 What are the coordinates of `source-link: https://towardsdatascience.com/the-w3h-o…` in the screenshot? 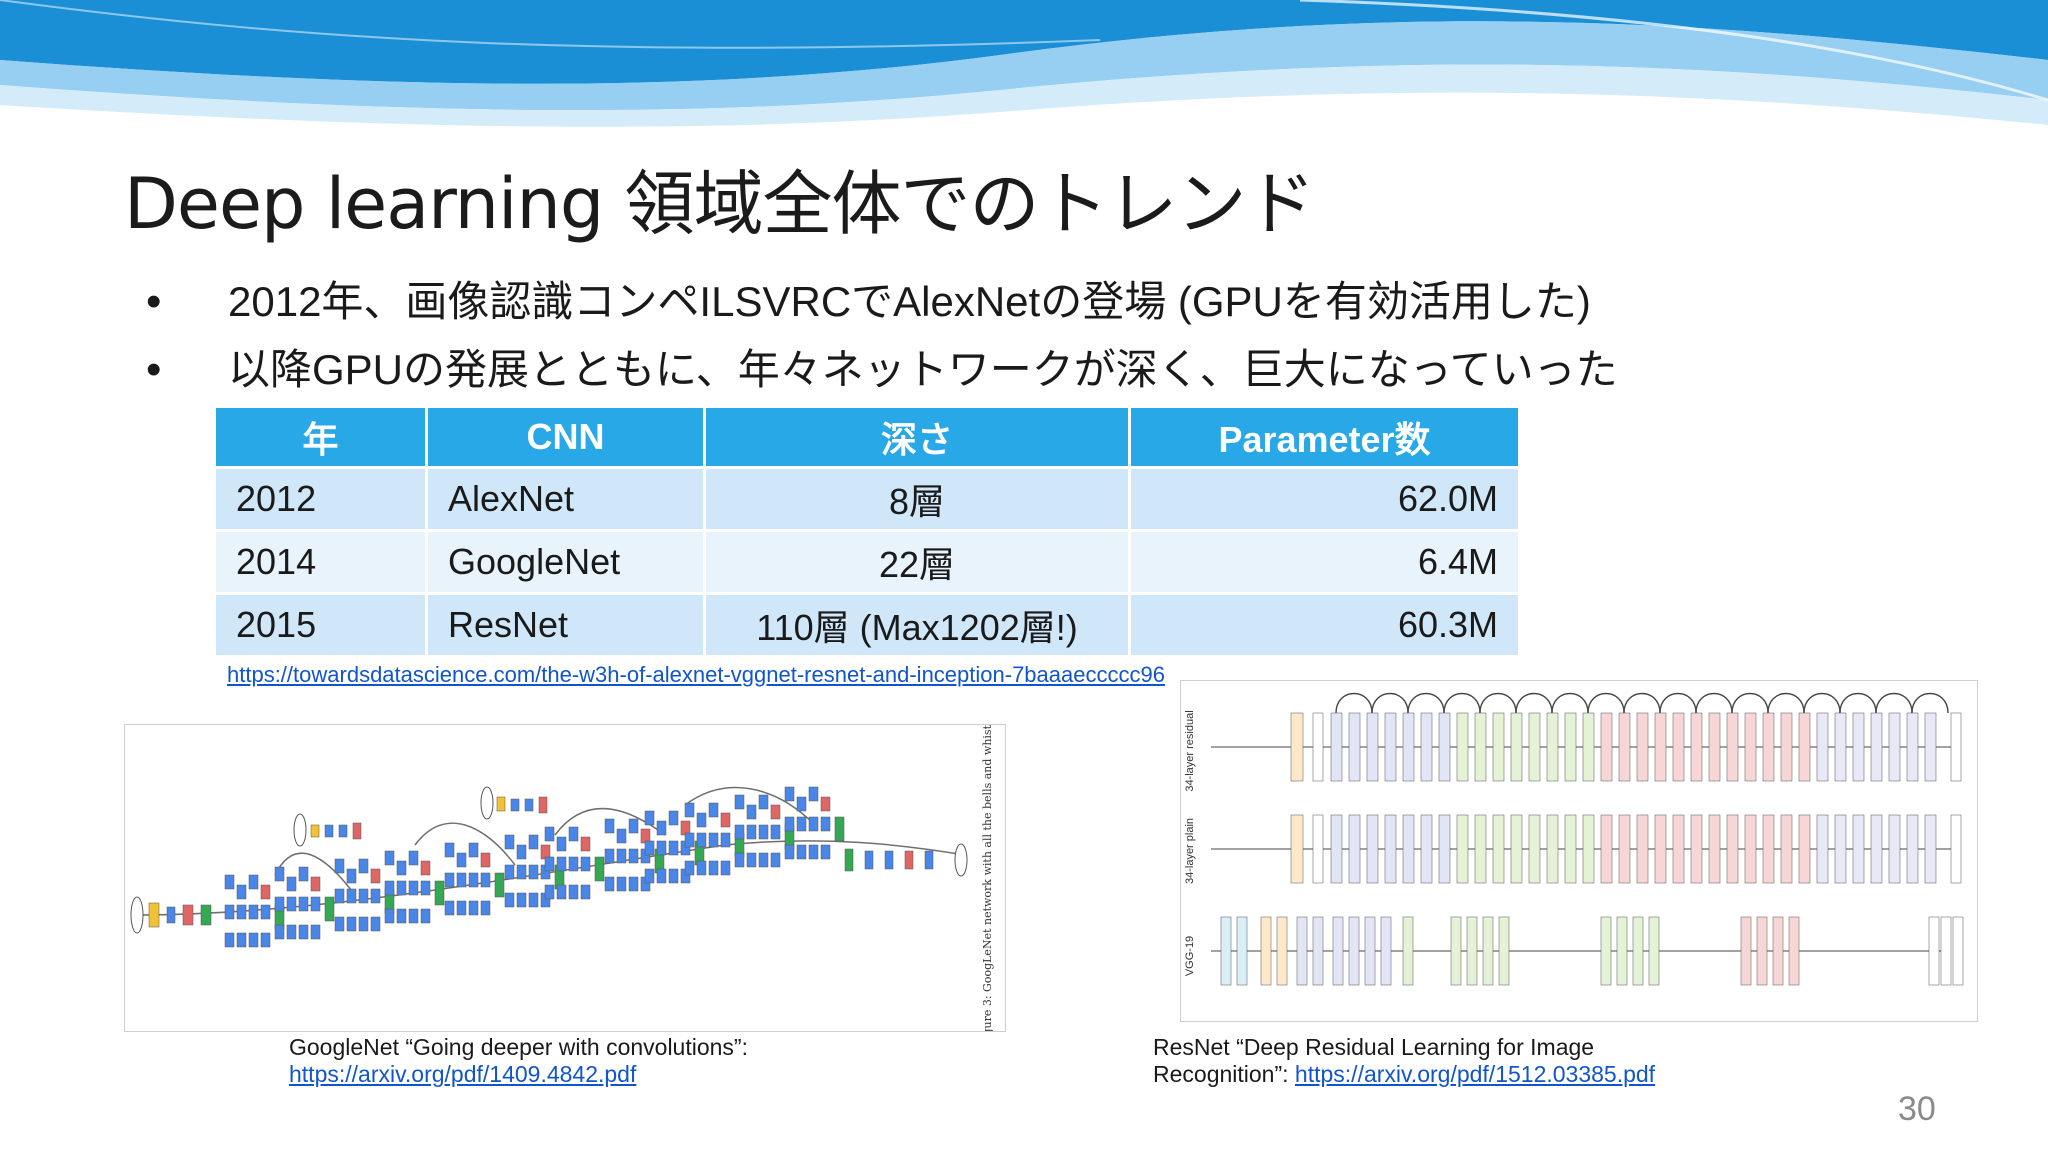 It's located at (696, 674).